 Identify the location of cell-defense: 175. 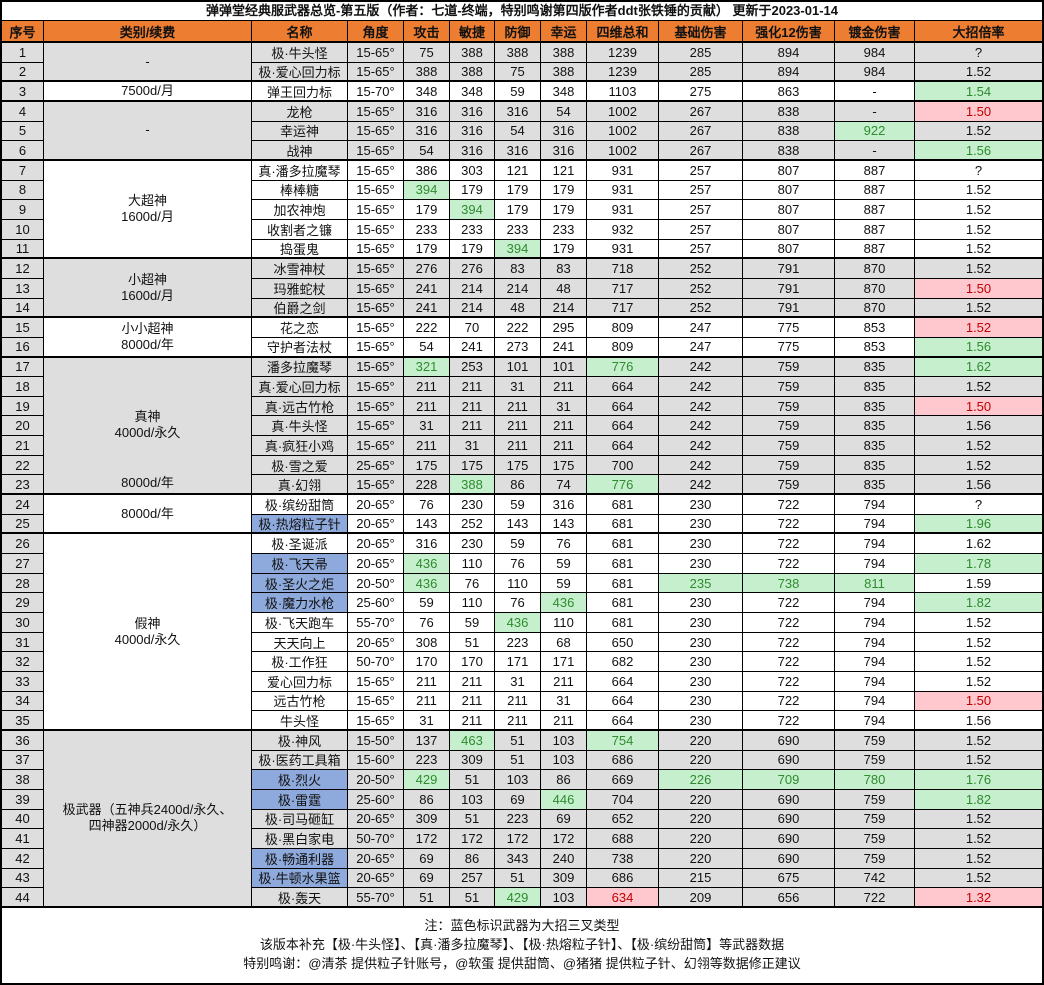
(518, 465).